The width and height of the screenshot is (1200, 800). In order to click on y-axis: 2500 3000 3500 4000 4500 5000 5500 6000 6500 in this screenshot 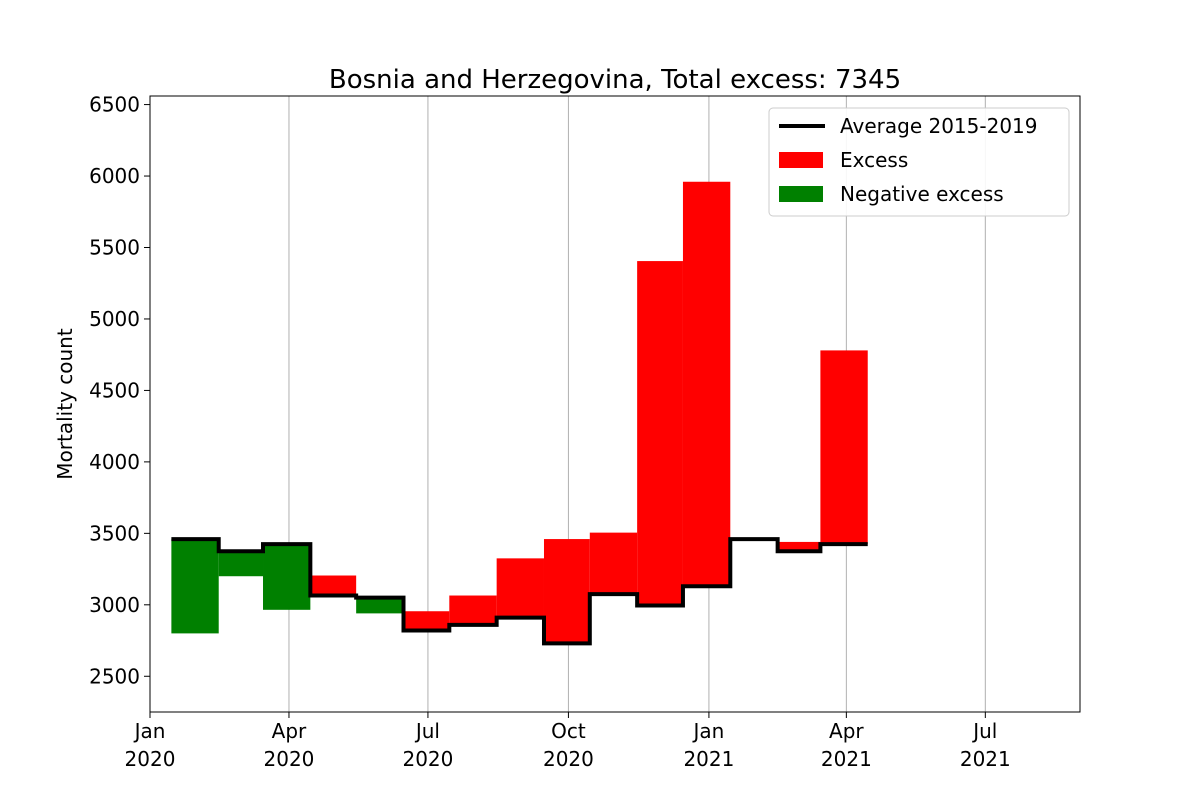, I will do `click(119, 390)`.